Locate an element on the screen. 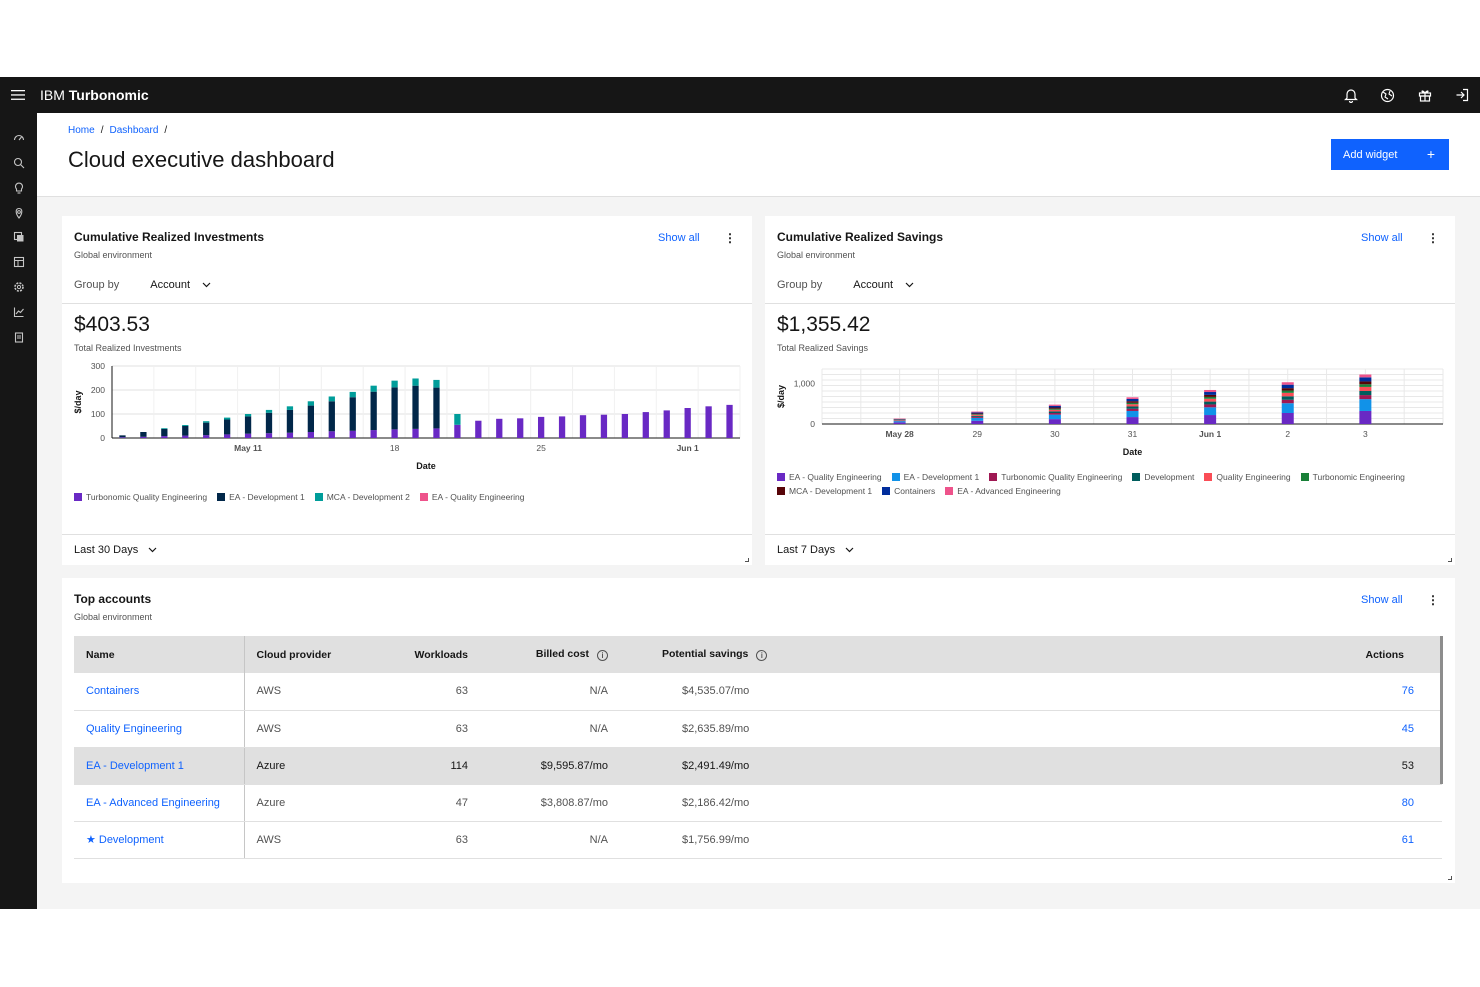 Image resolution: width=1480 pixels, height=987 pixels. clipboard-nav-icon is located at coordinates (18, 337).